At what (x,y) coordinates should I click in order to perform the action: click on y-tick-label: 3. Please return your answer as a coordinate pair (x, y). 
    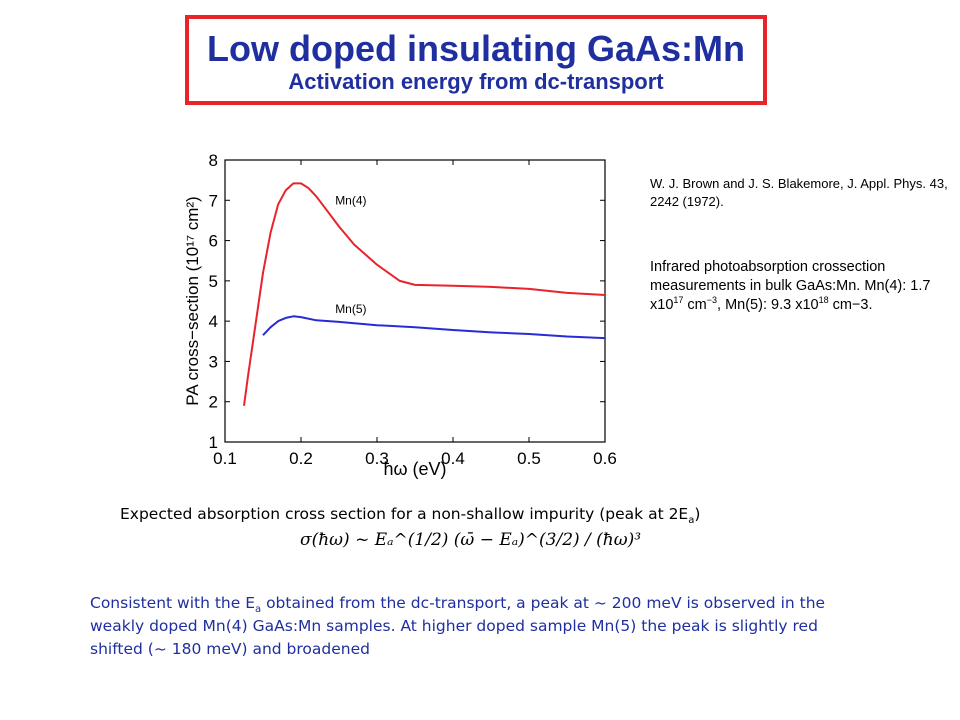
    Looking at the image, I should click on (213, 361).